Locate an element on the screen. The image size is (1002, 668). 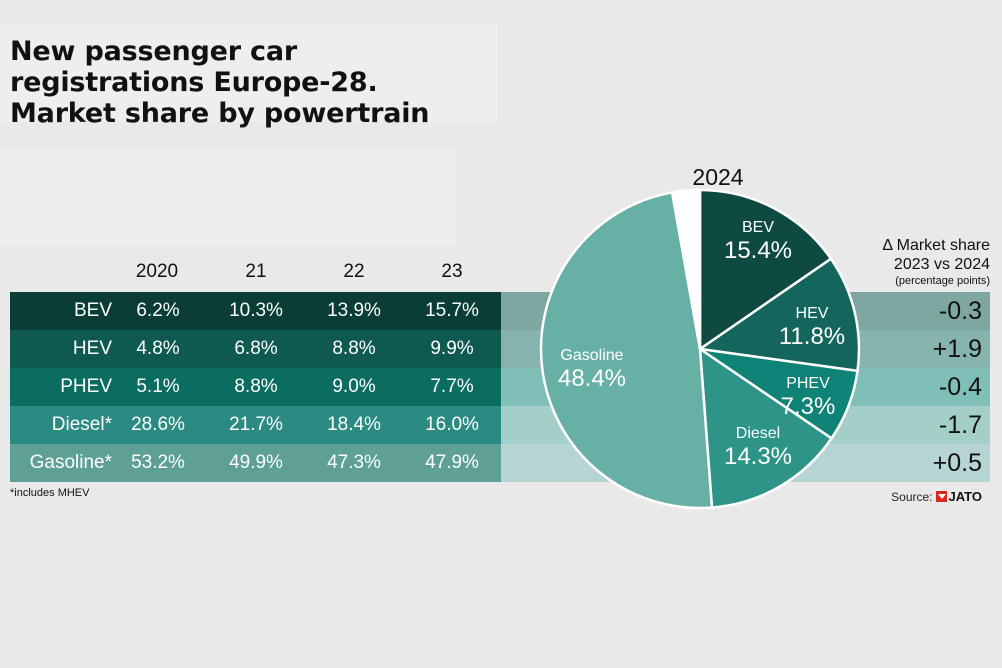
column-header-23: 23 is located at coordinates (452, 271).